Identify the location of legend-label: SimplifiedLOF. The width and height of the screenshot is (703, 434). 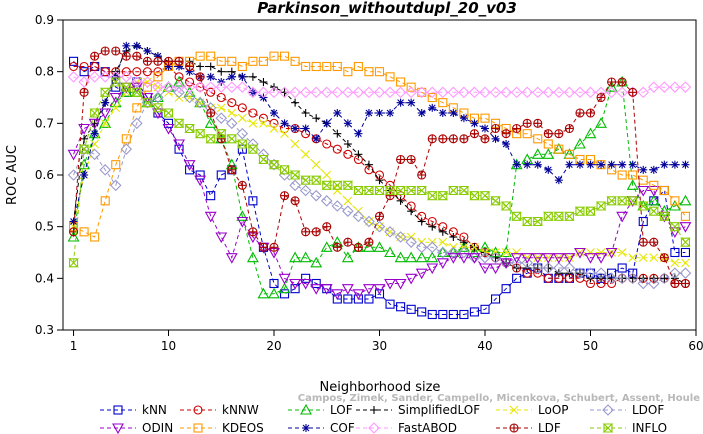
(439, 410).